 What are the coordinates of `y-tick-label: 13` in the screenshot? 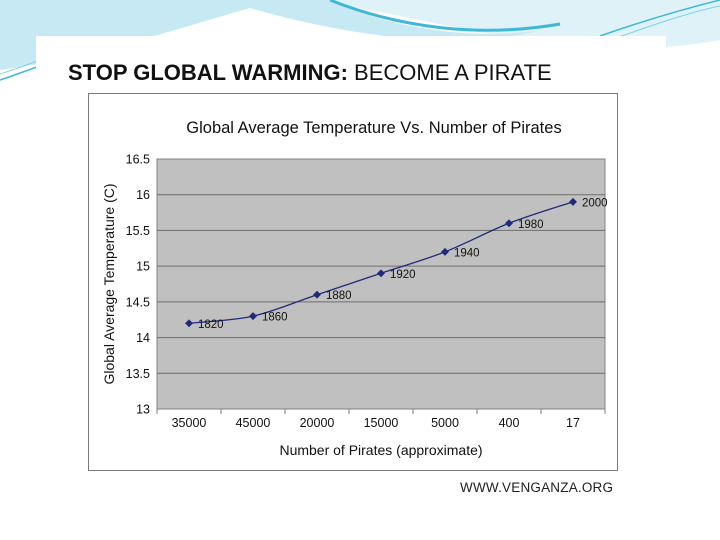 It's located at (143, 410).